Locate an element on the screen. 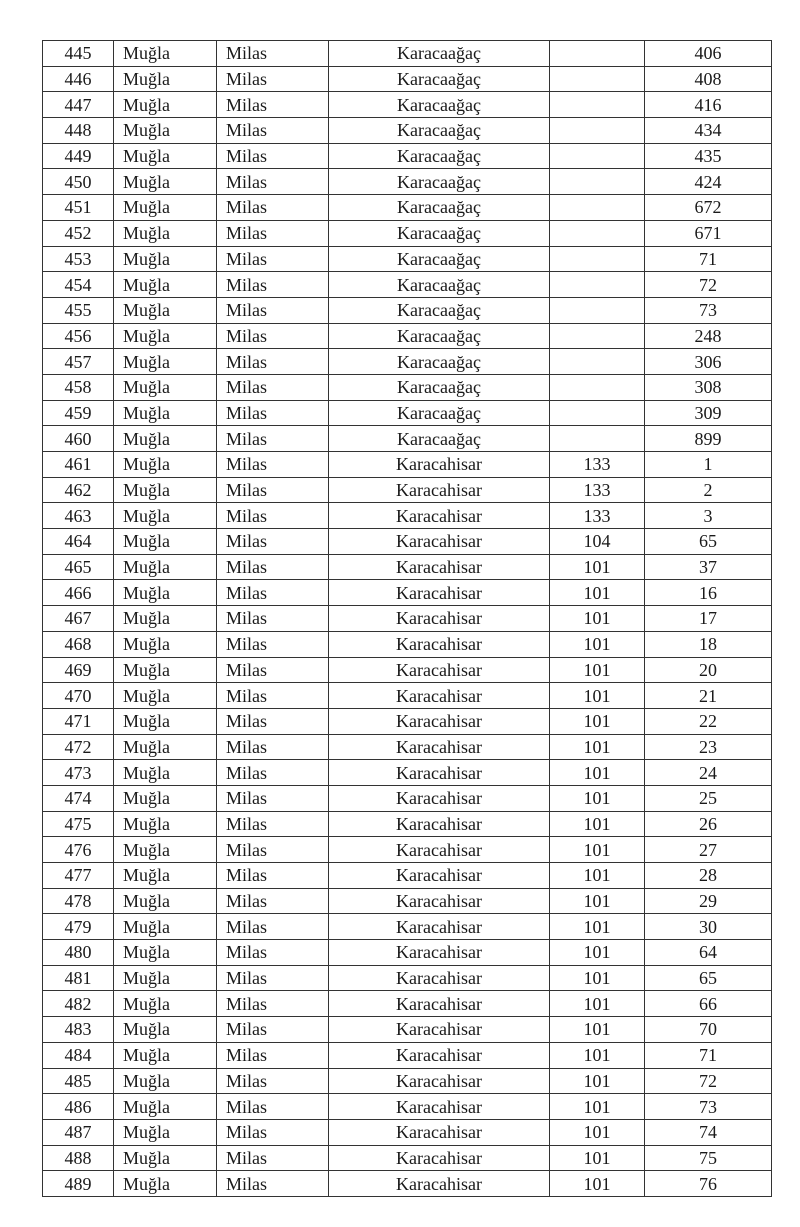 This screenshot has height=1227, width=800. row-number-cell: 463 is located at coordinates (78, 516).